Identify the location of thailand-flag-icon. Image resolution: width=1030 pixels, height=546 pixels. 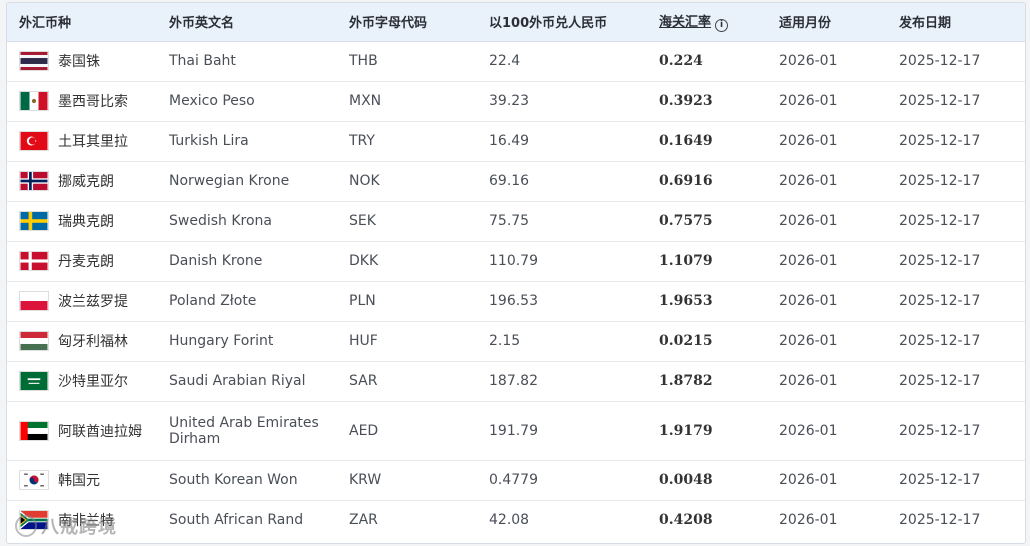
(34, 61).